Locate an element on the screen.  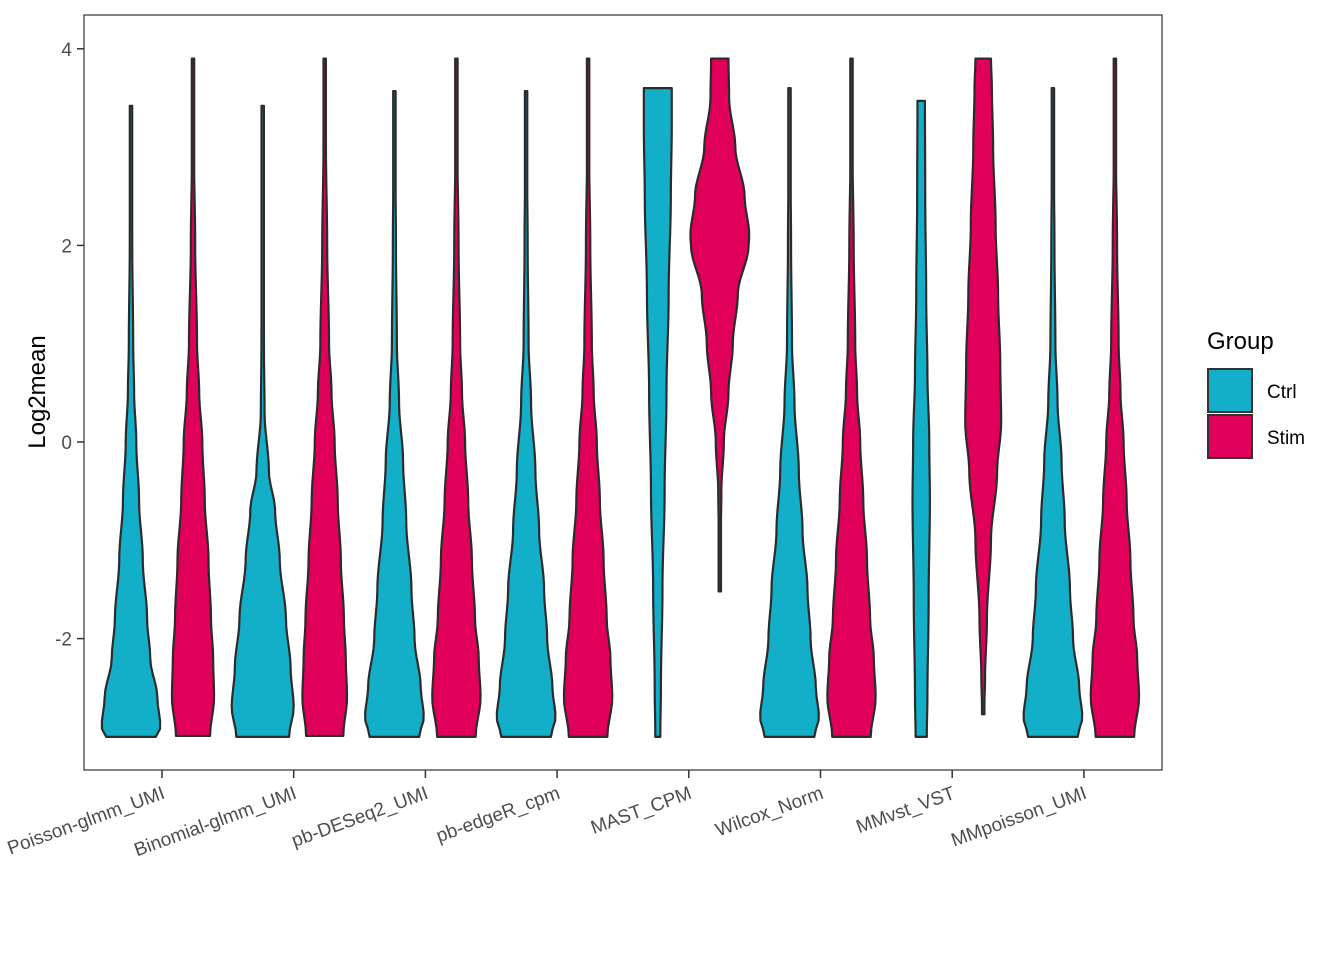
x-tick-label: MMvst_VST is located at coordinates (906, 810).